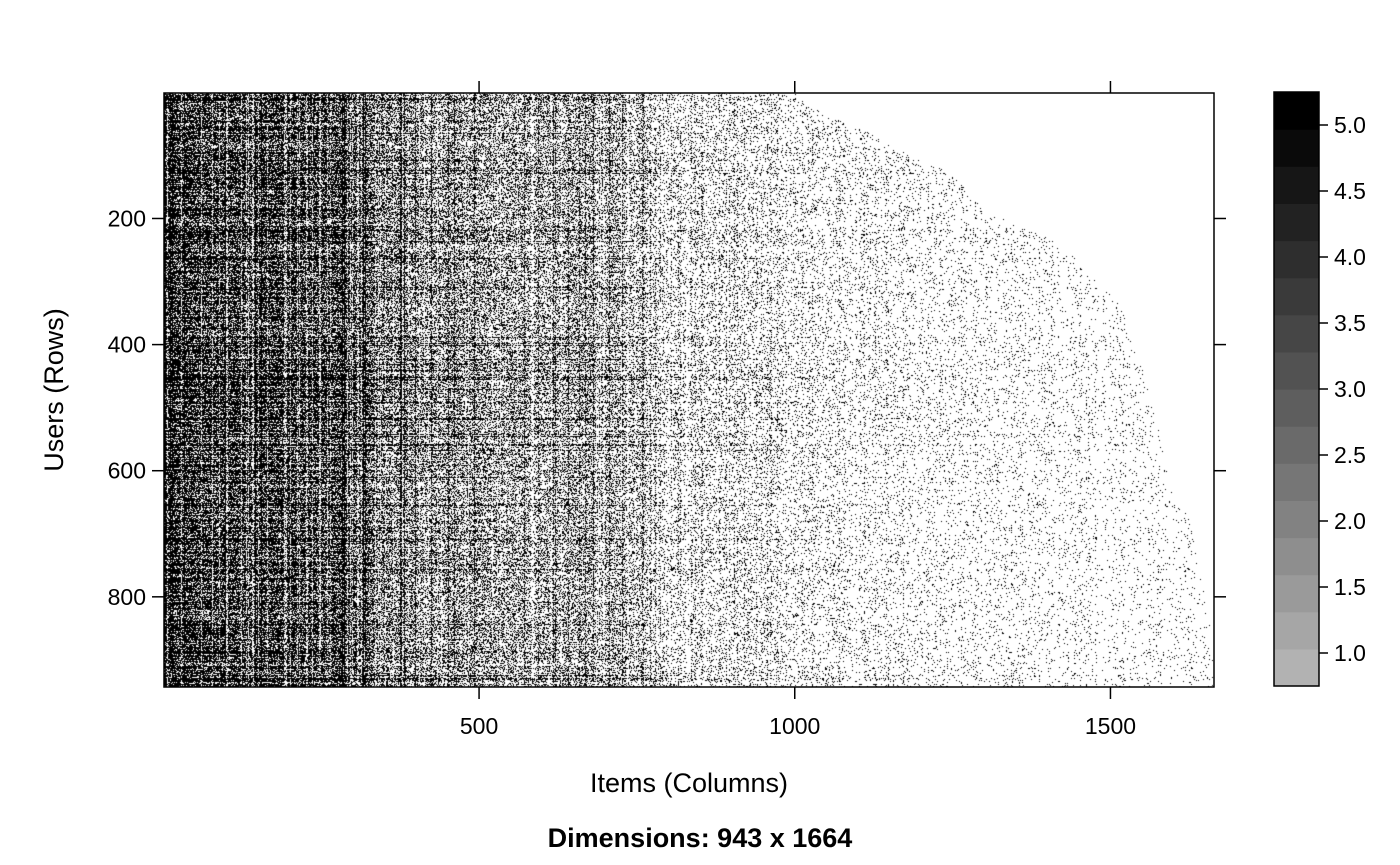  Describe the element at coordinates (1350, 125) in the screenshot. I see `colorbar-tick-label: 5.0` at that location.